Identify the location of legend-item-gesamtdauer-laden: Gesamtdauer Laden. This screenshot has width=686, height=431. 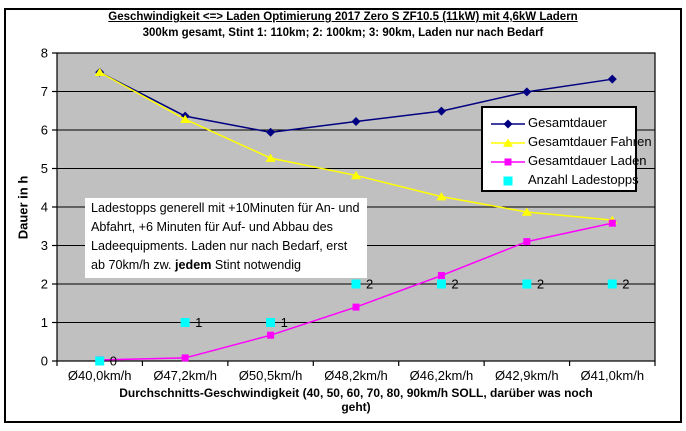
(568, 160).